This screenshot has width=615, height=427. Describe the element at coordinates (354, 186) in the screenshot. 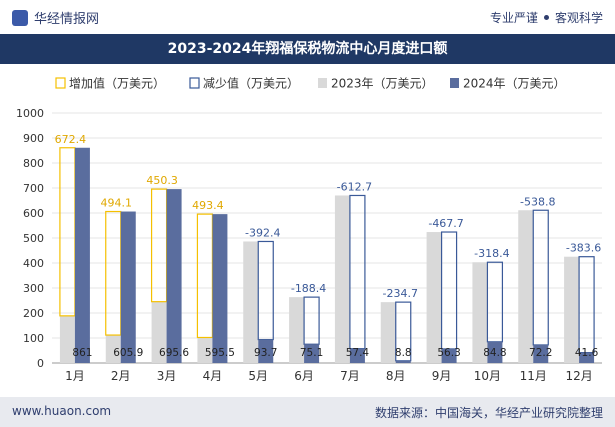

I see `change-label: -612.7` at that location.